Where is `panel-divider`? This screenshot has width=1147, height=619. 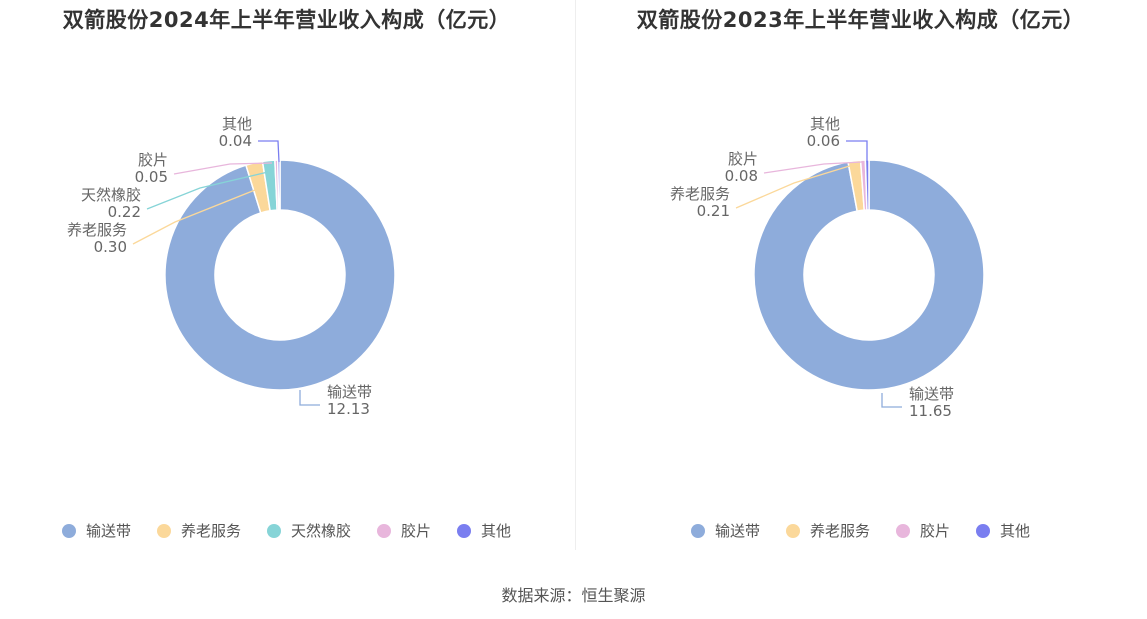
panel-divider is located at coordinates (575, 275).